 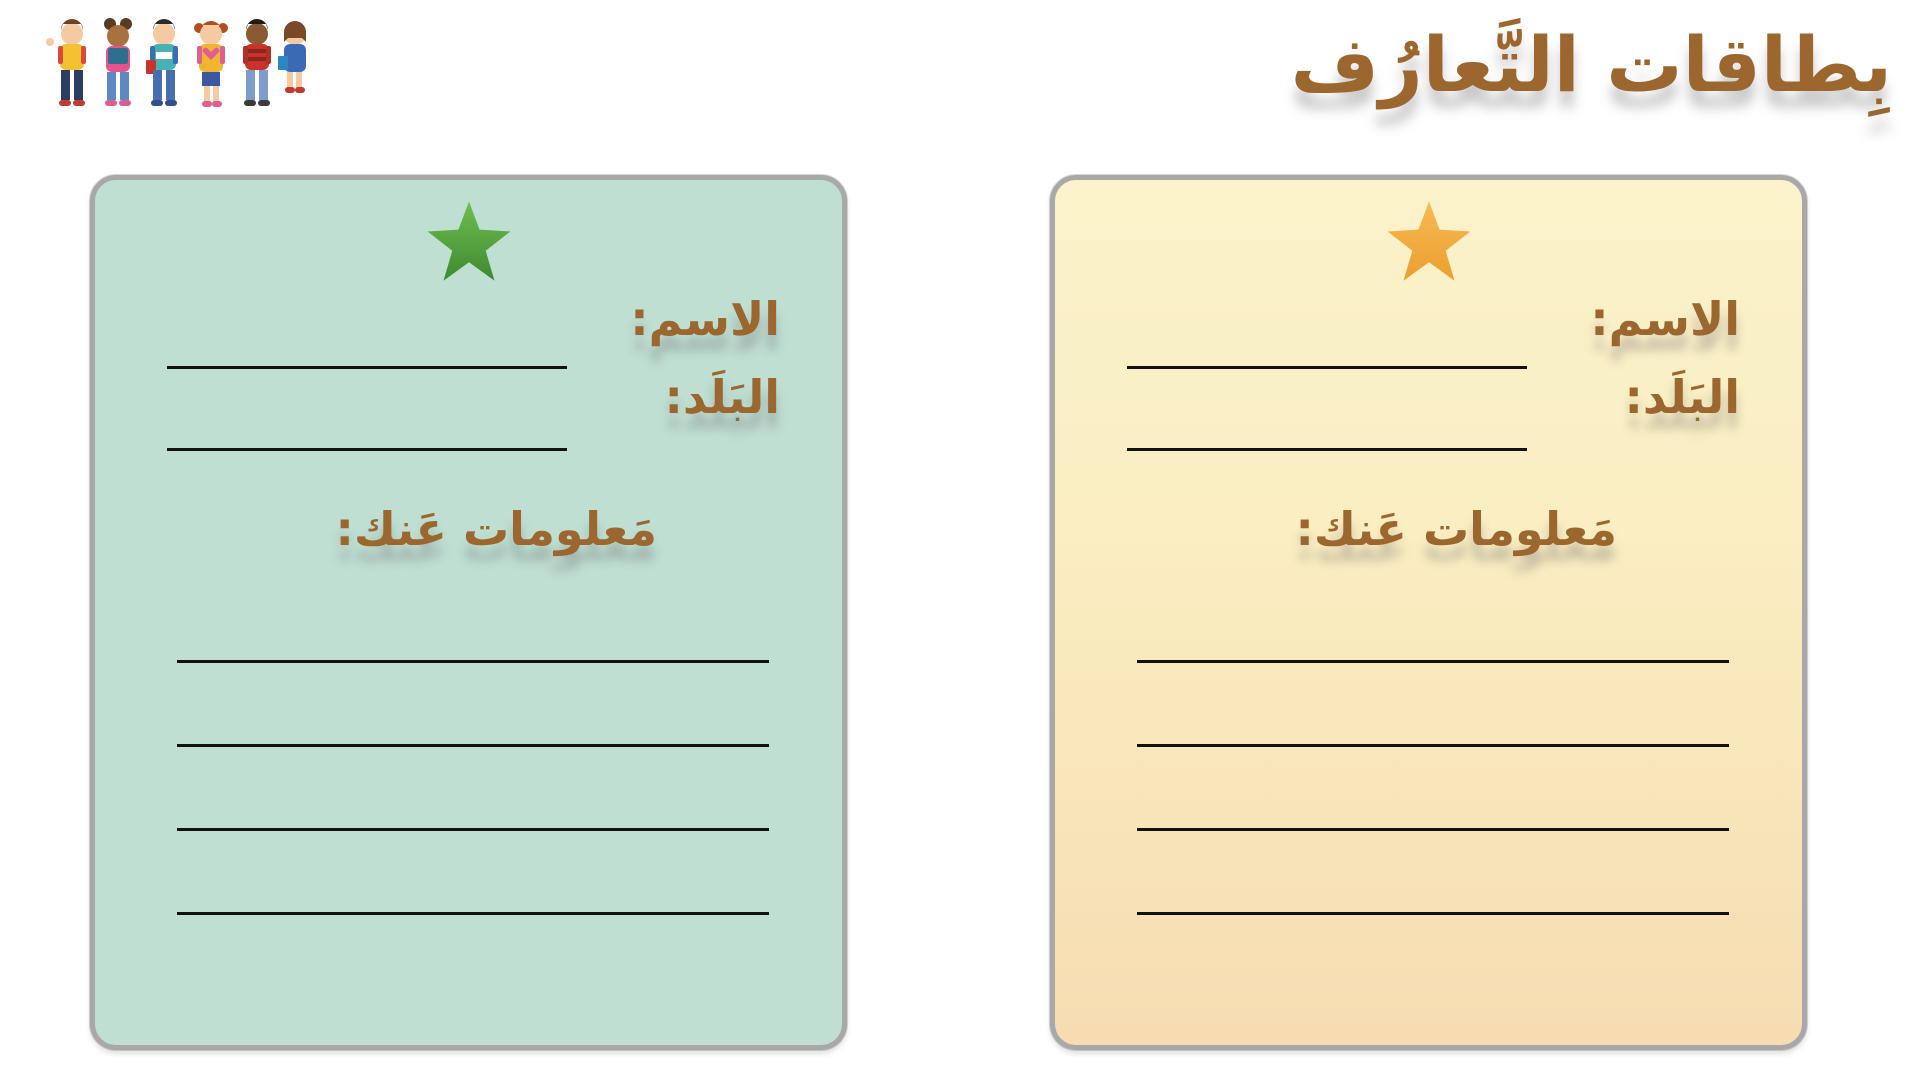 I want to click on green-star-icon, so click(x=468, y=241).